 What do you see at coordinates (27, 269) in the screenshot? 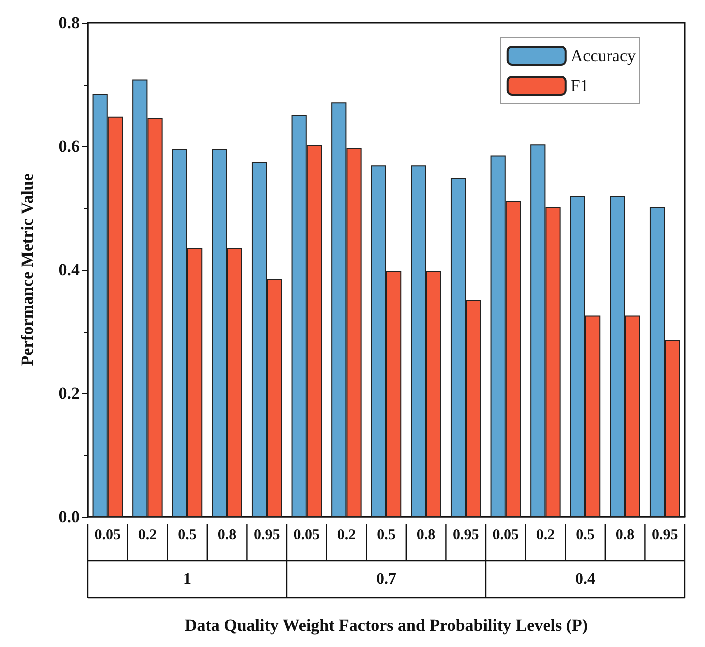
I see `y-axis-title: Performance Metric Value` at bounding box center [27, 269].